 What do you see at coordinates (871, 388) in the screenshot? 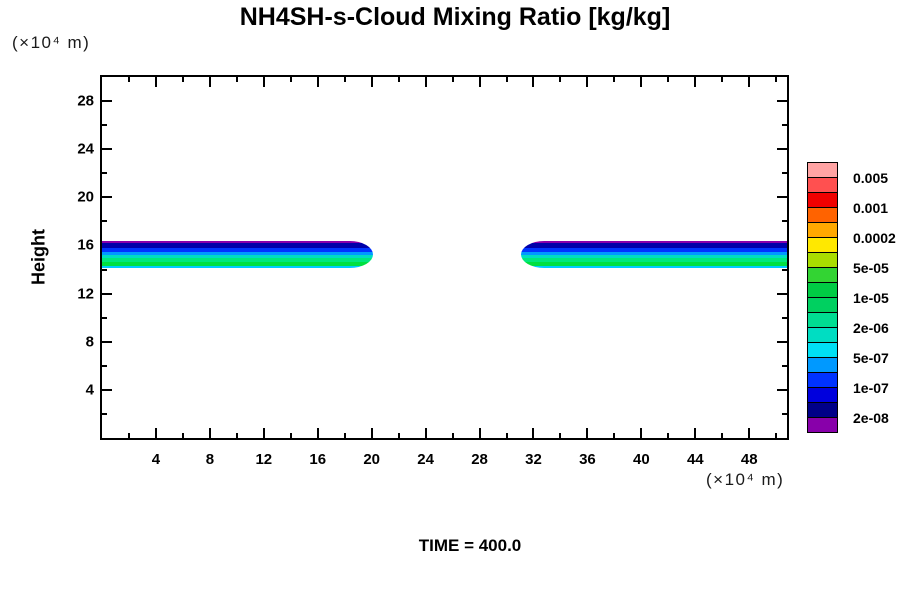
I see `colorbar-level-label: 1e-07` at bounding box center [871, 388].